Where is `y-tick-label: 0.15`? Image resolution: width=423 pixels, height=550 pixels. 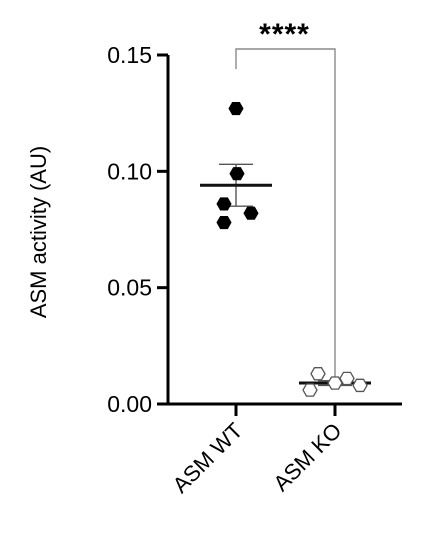
y-tick-label: 0.15 is located at coordinates (129, 55).